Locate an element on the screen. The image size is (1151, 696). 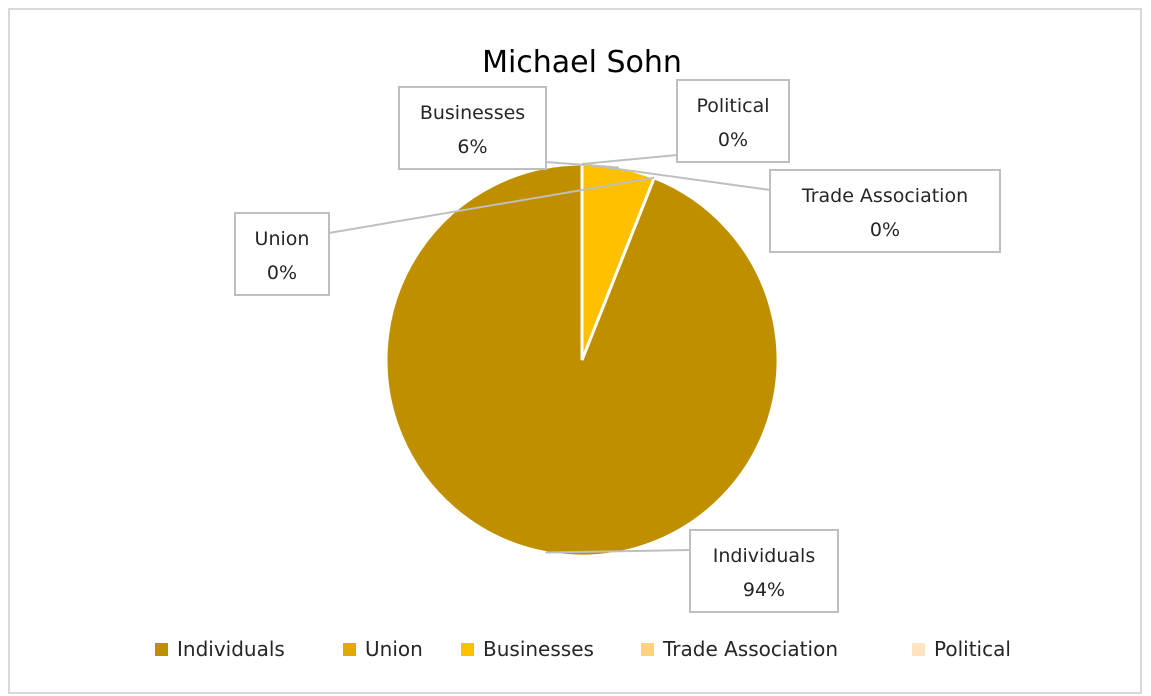
chart-title: Michael Sohn is located at coordinates (582, 62).